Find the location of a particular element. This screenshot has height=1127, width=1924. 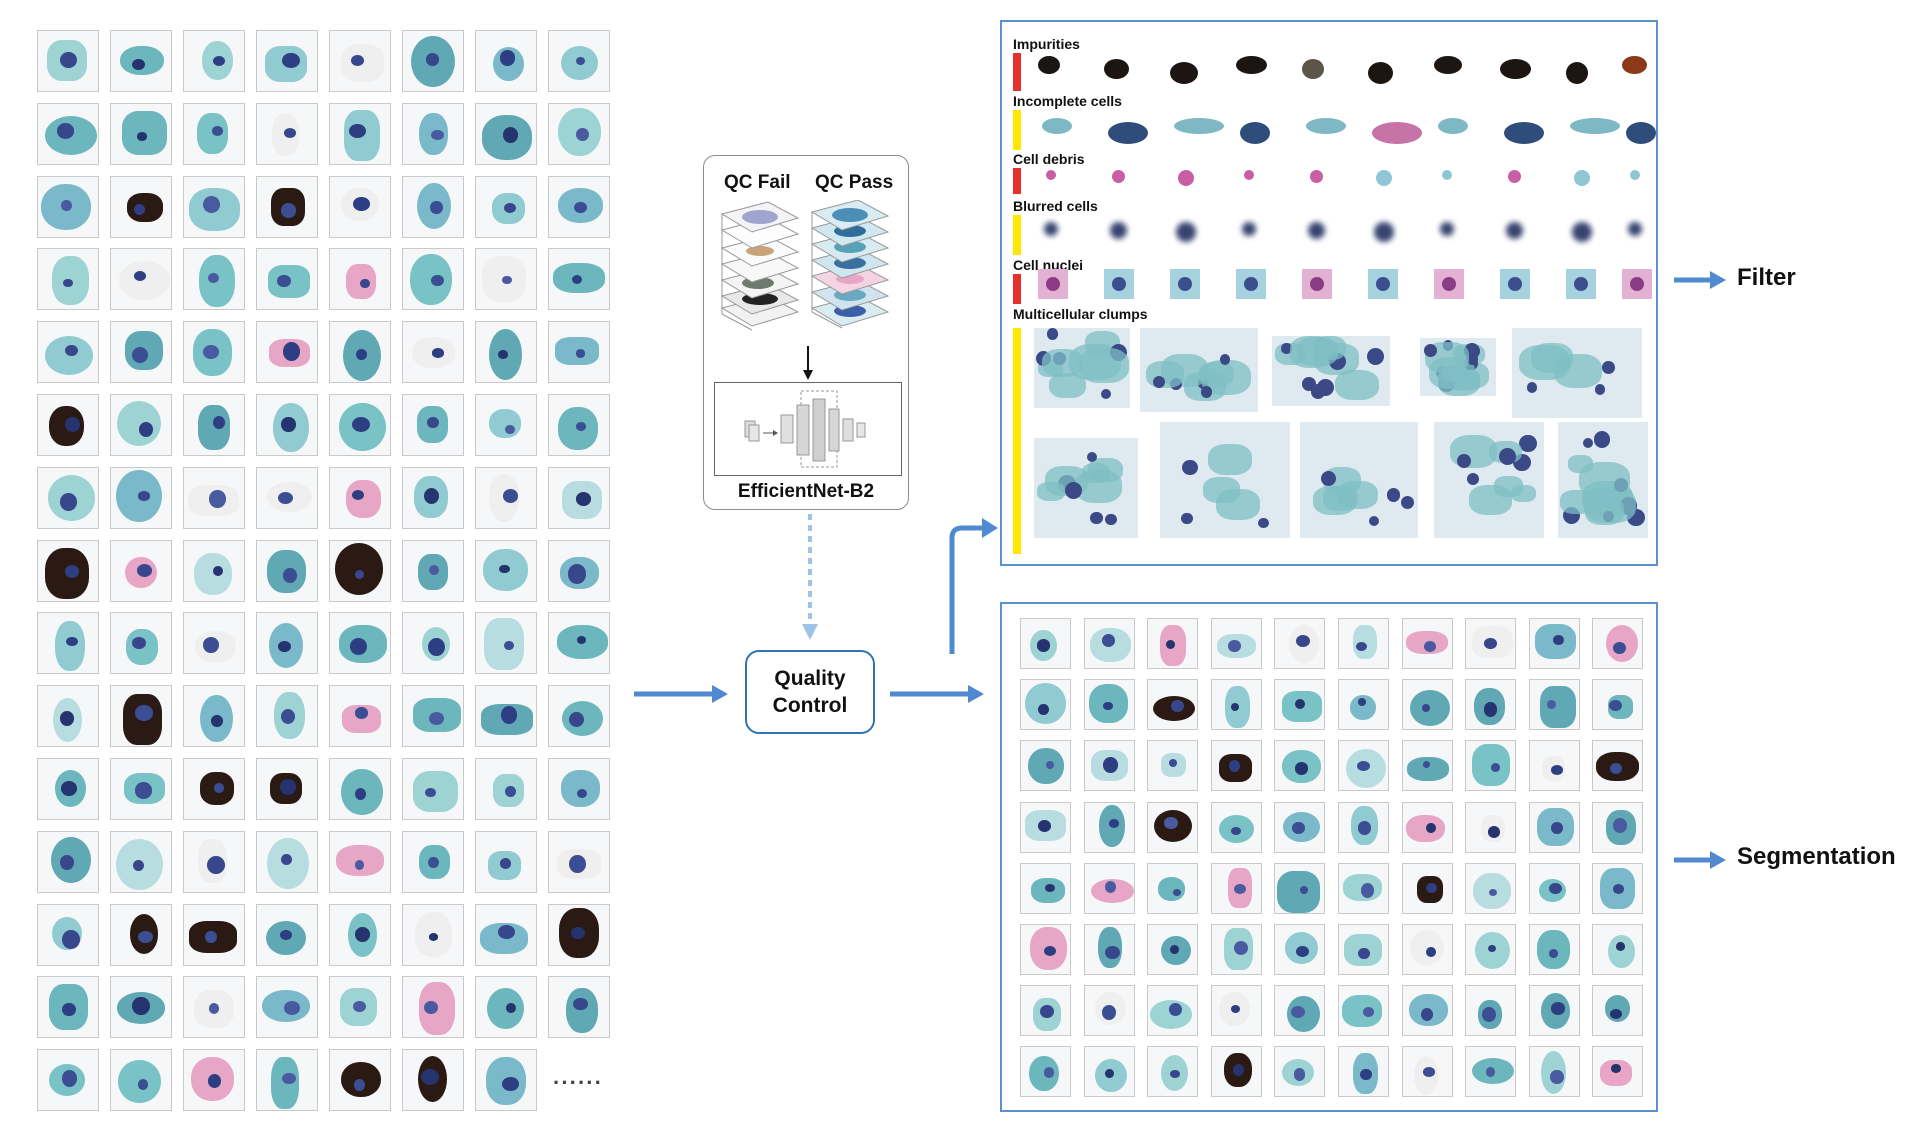

model-name-label: EfficientNet-B2 is located at coordinates (806, 491).